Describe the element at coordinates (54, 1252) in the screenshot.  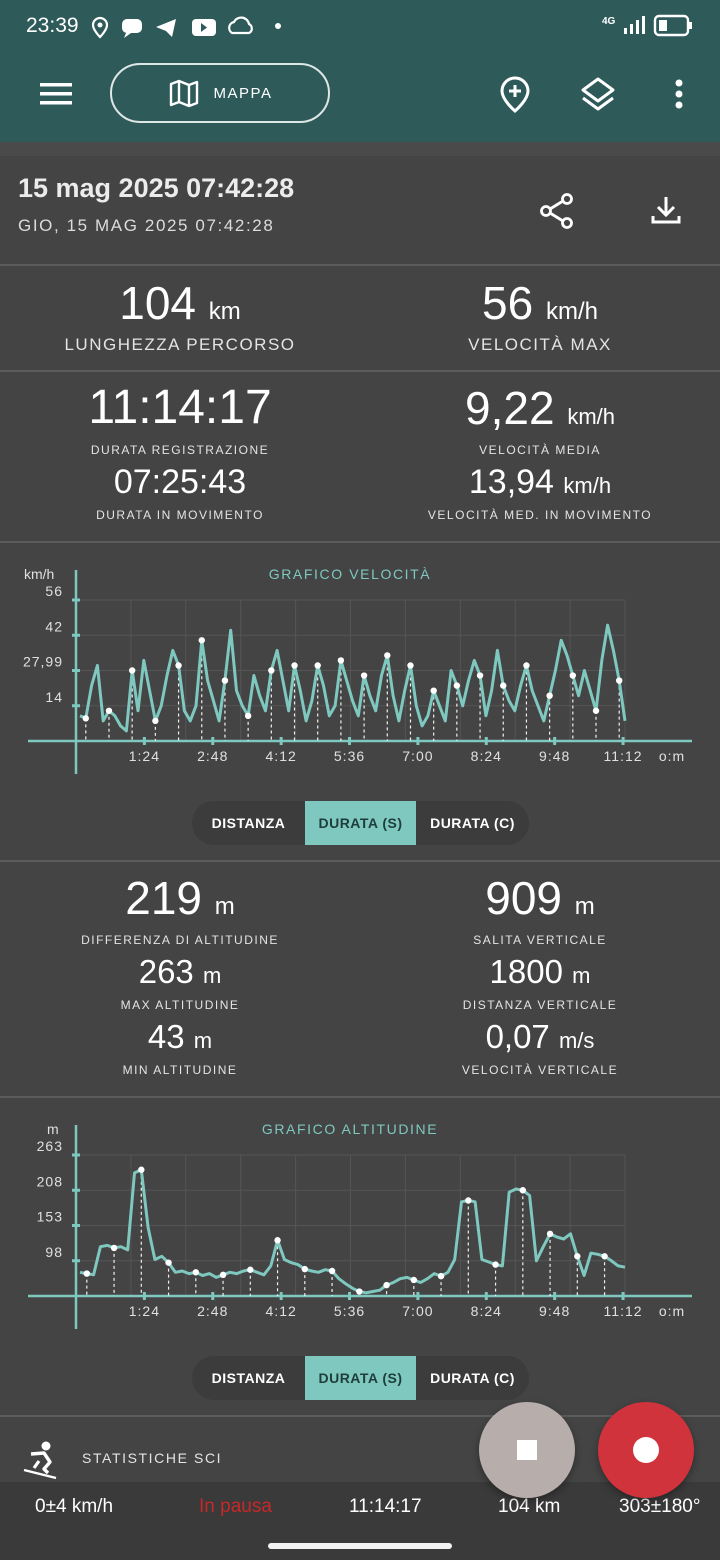
I see `y-tick-label: 98` at that location.